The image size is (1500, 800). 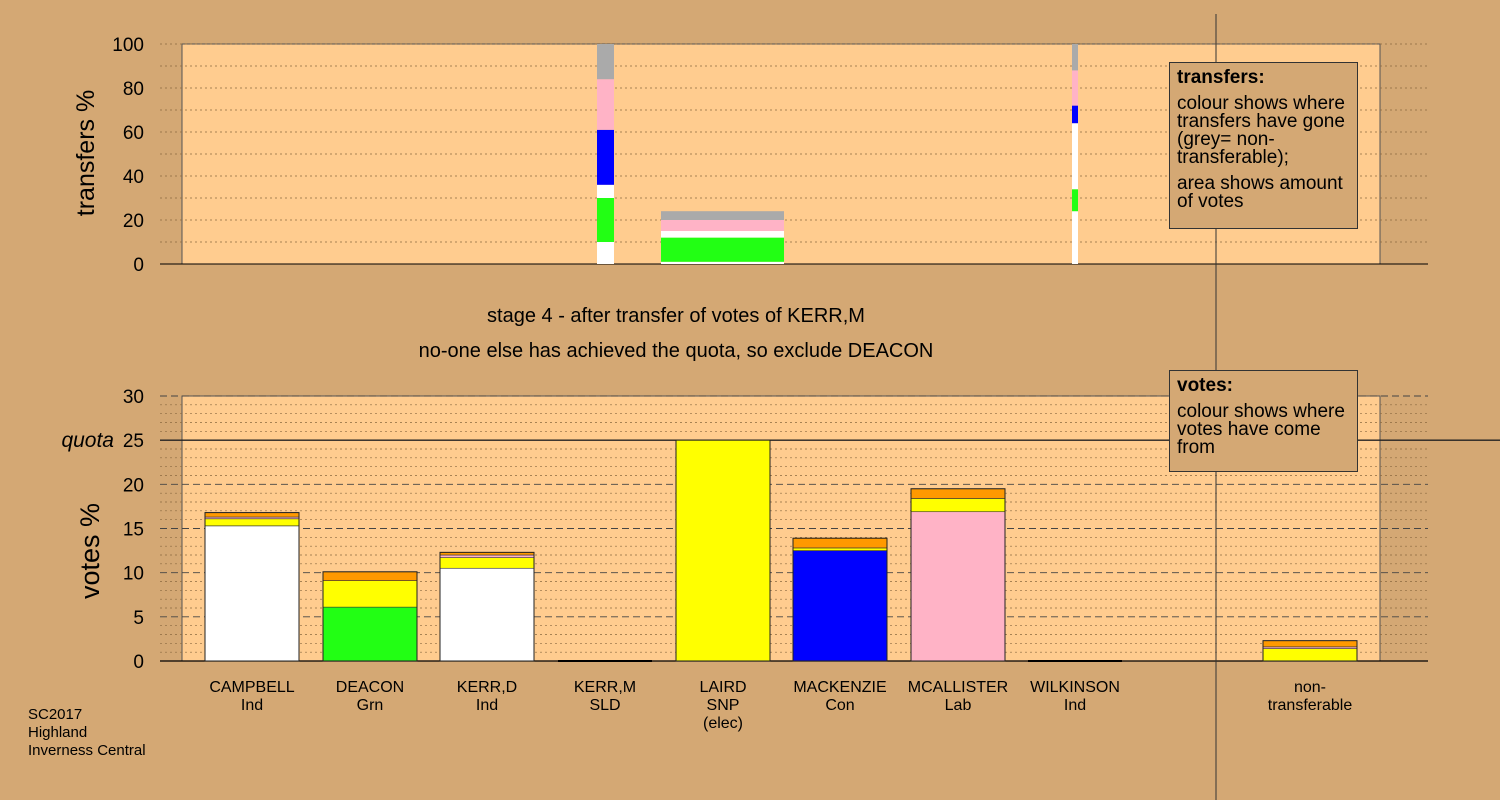 What do you see at coordinates (1205, 385) in the screenshot?
I see `votes-legend-title: votes:` at bounding box center [1205, 385].